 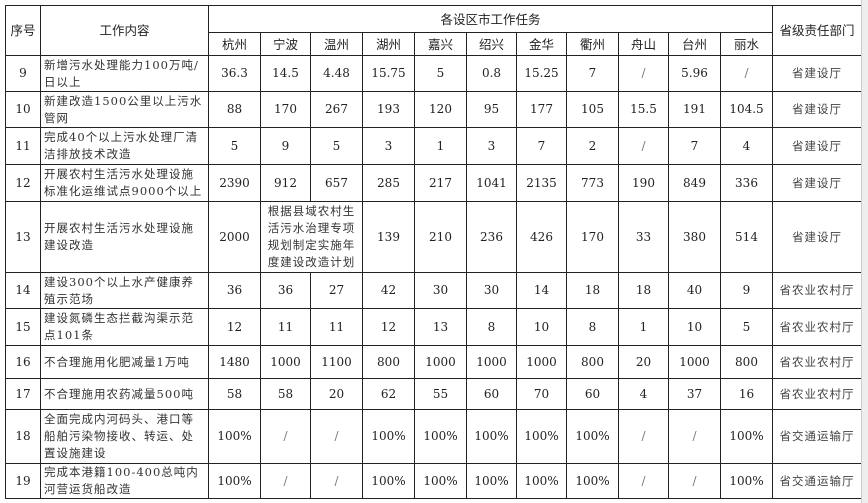 What do you see at coordinates (336, 362) in the screenshot?
I see `city-value: 1100` at bounding box center [336, 362].